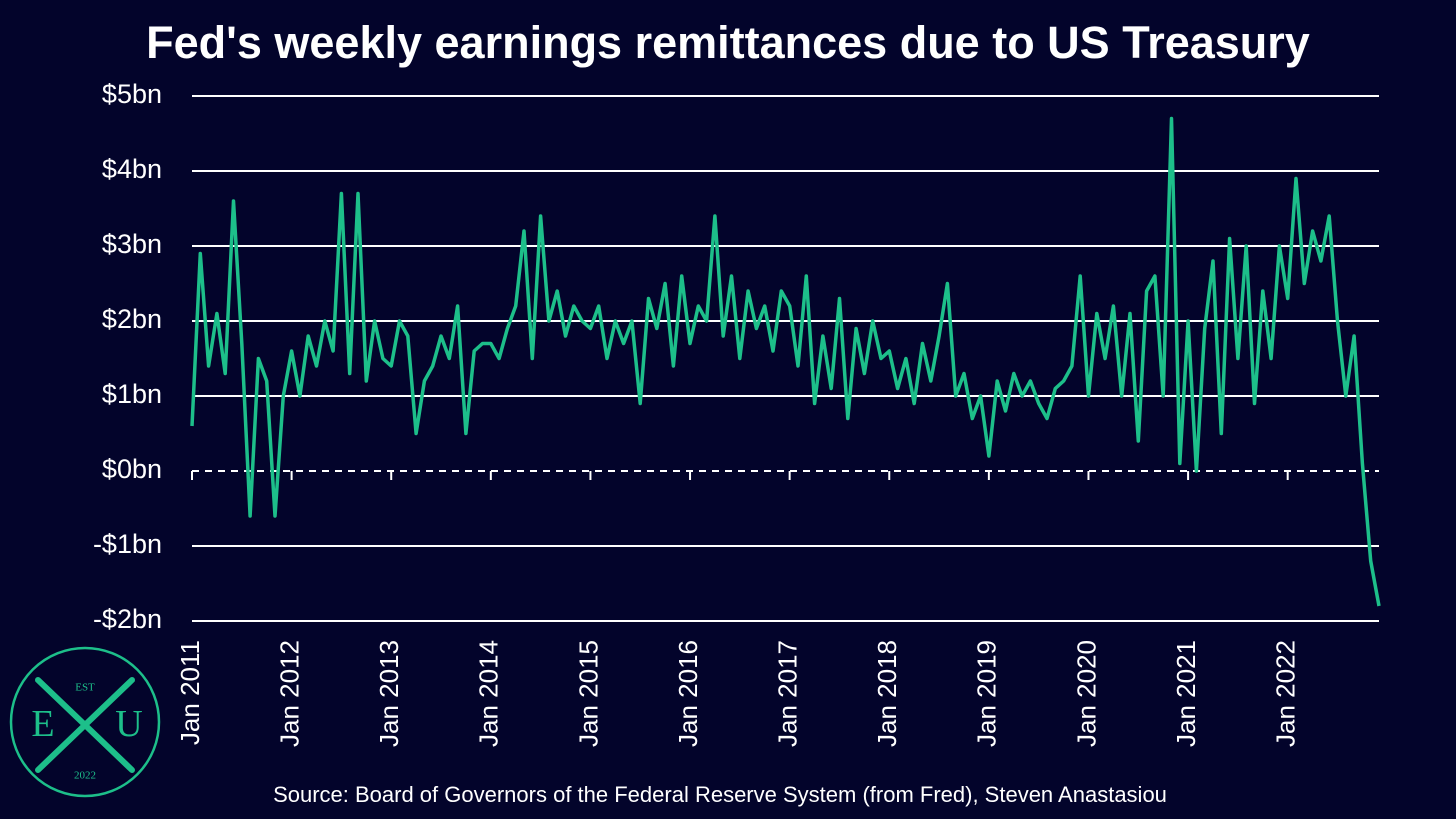 This screenshot has width=1456, height=819. I want to click on x-tick-label: Jan 2011, so click(190, 692).